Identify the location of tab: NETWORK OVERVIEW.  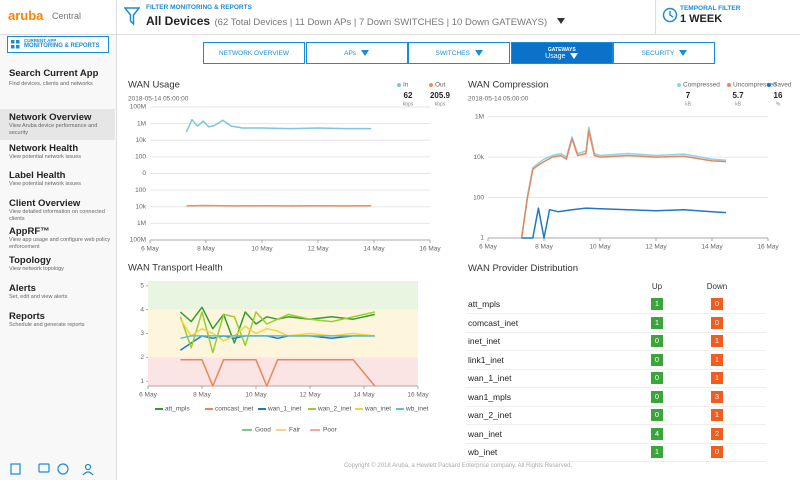
(254, 53).